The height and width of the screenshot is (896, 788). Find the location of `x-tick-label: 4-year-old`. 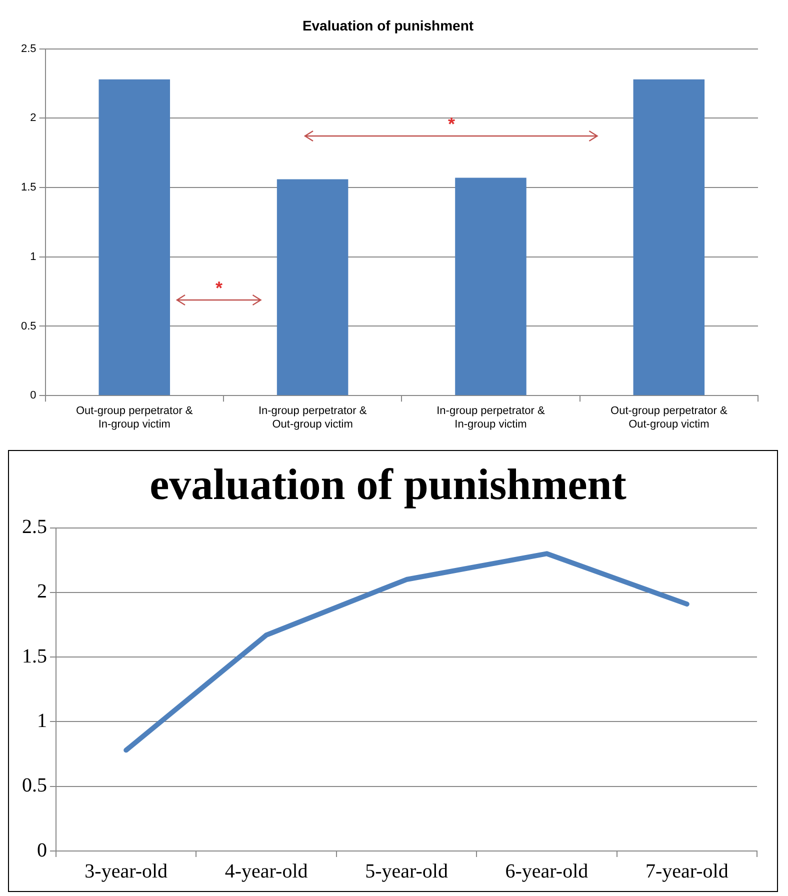

x-tick-label: 4-year-old is located at coordinates (266, 871).